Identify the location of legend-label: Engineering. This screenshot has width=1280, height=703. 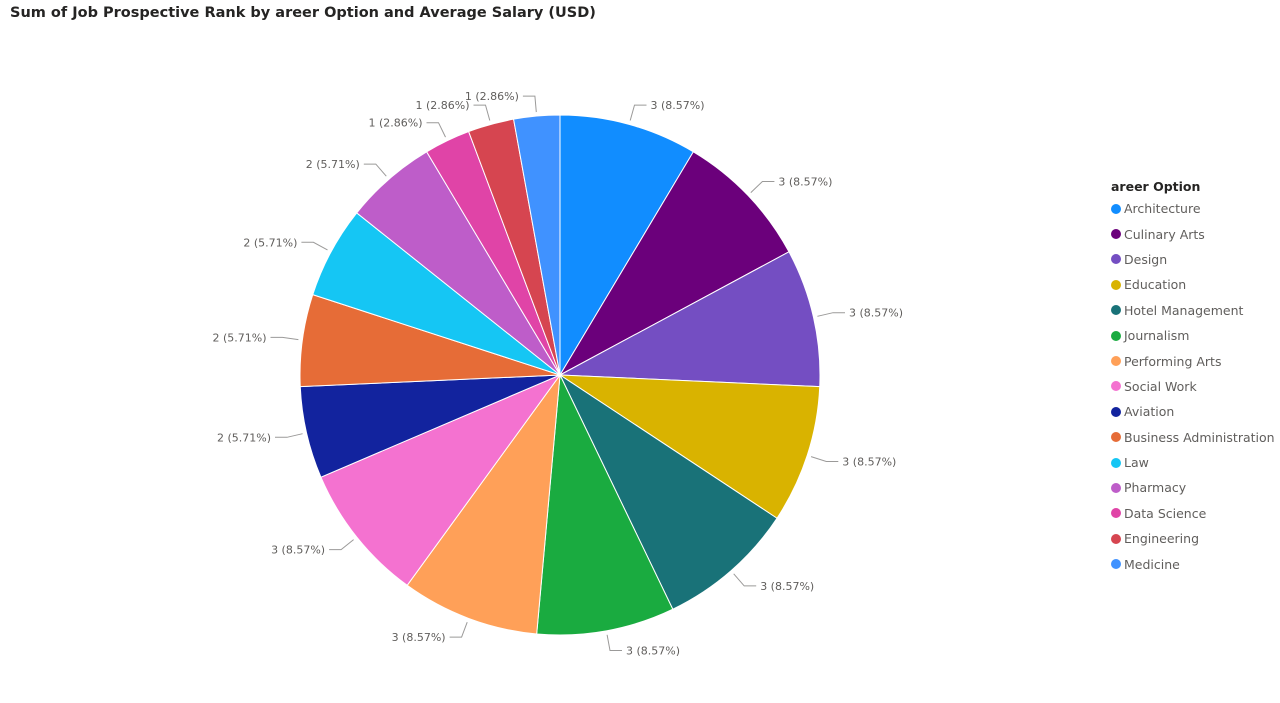
(1161, 539).